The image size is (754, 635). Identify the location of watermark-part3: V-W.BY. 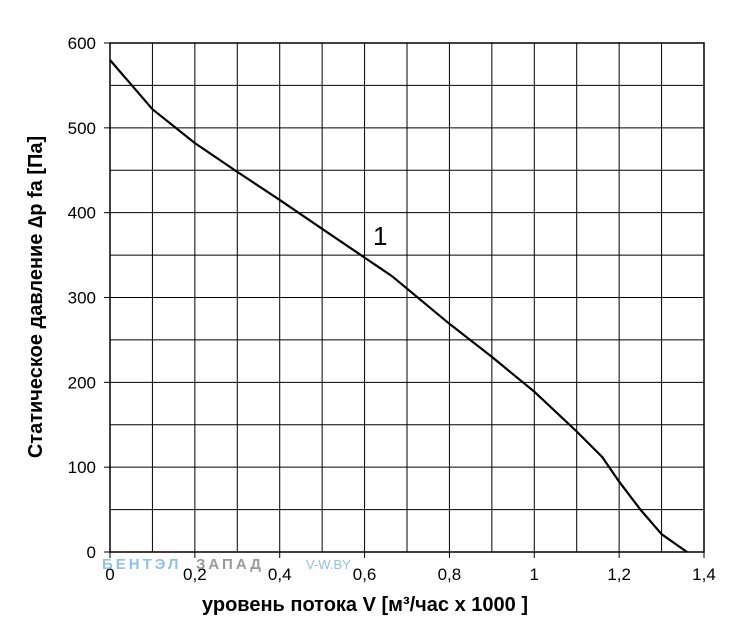
(328, 564).